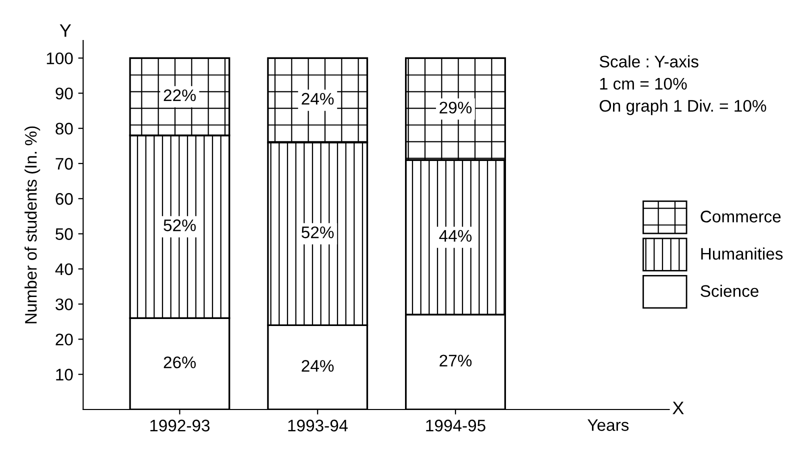 The image size is (792, 450). What do you see at coordinates (455, 236) in the screenshot?
I see `data-label: 44%` at bounding box center [455, 236].